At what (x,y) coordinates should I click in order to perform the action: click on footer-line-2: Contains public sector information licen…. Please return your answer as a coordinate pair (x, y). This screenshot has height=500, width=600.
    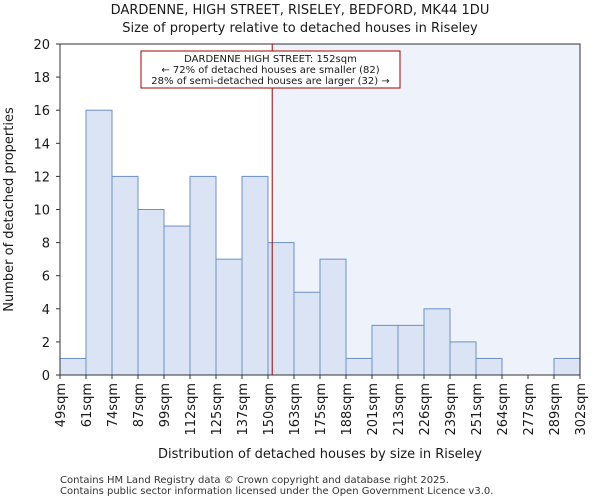
    Looking at the image, I should click on (276, 491).